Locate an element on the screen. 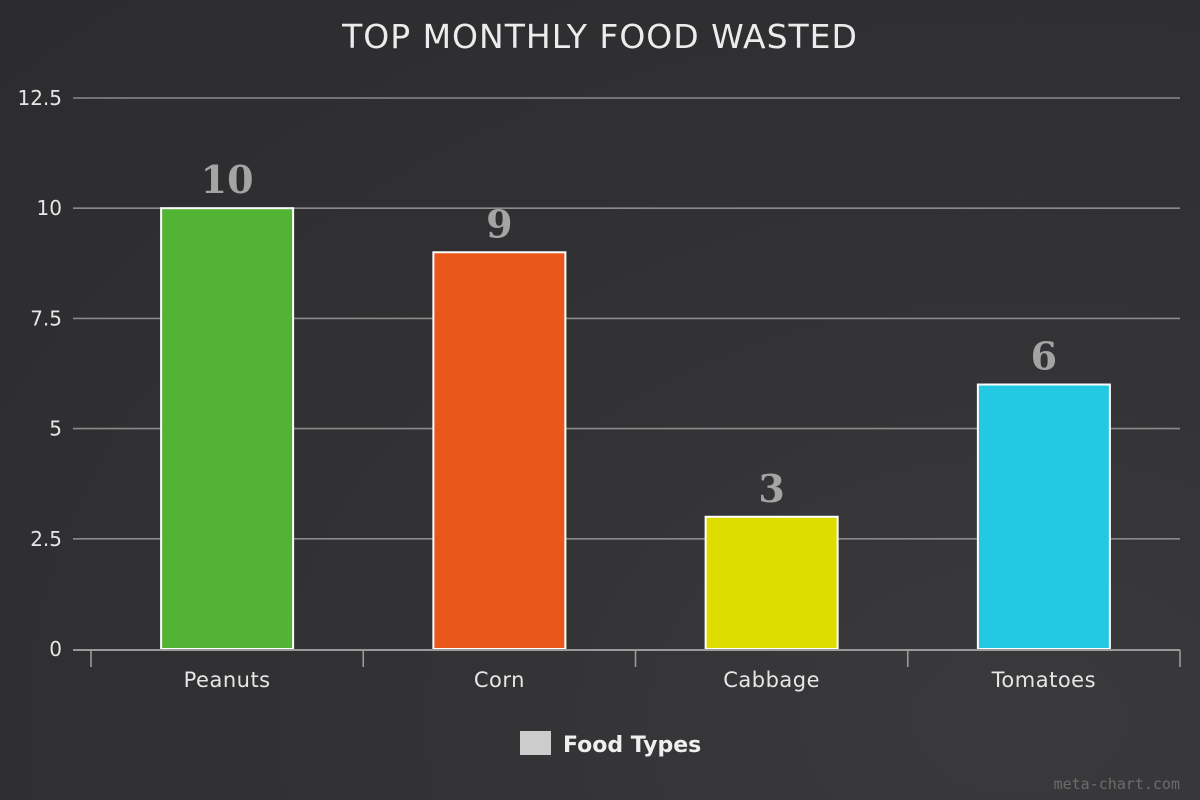 The height and width of the screenshot is (800, 1200). y-tick-label: 0 is located at coordinates (55, 649).